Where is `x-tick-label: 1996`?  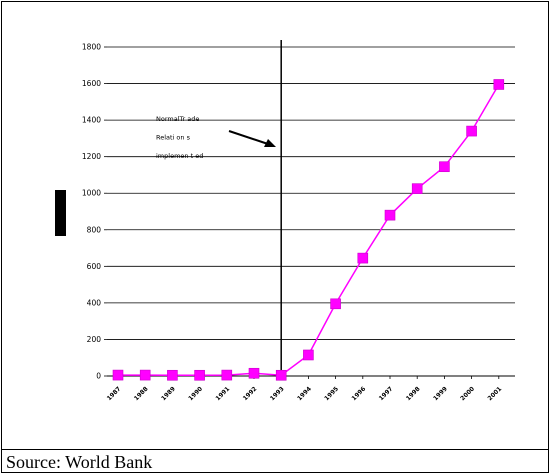
x-tick-label: 1996 is located at coordinates (358, 393).